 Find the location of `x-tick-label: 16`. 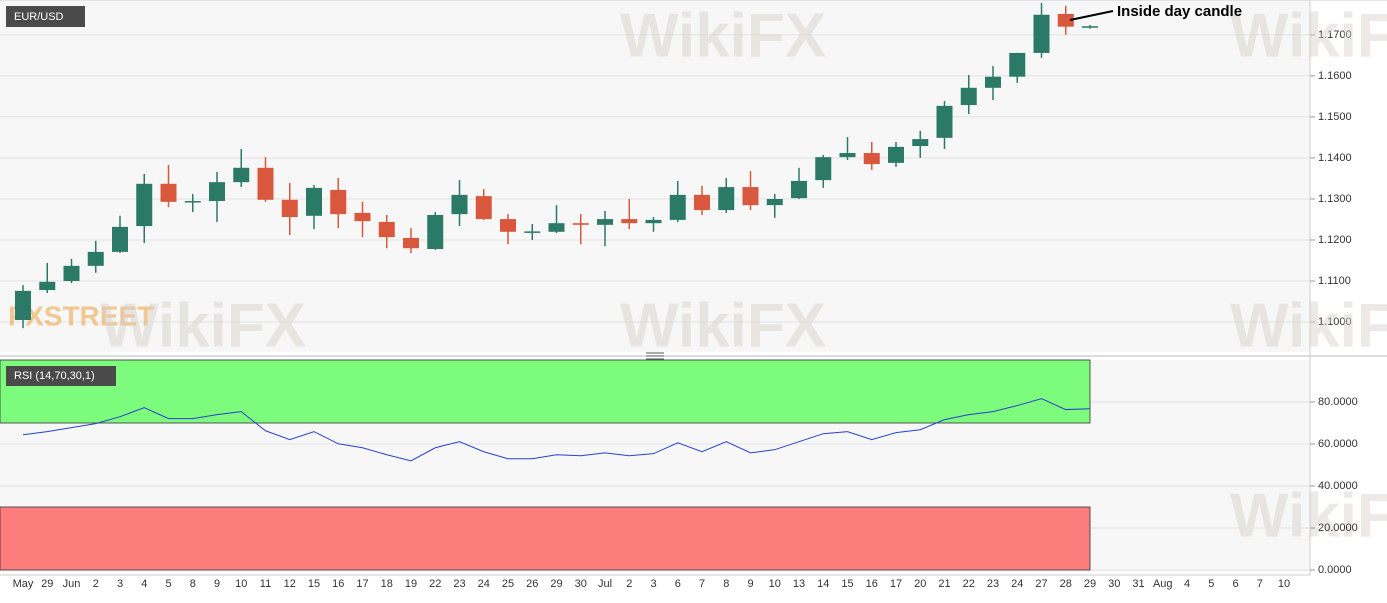

x-tick-label: 16 is located at coordinates (338, 584).